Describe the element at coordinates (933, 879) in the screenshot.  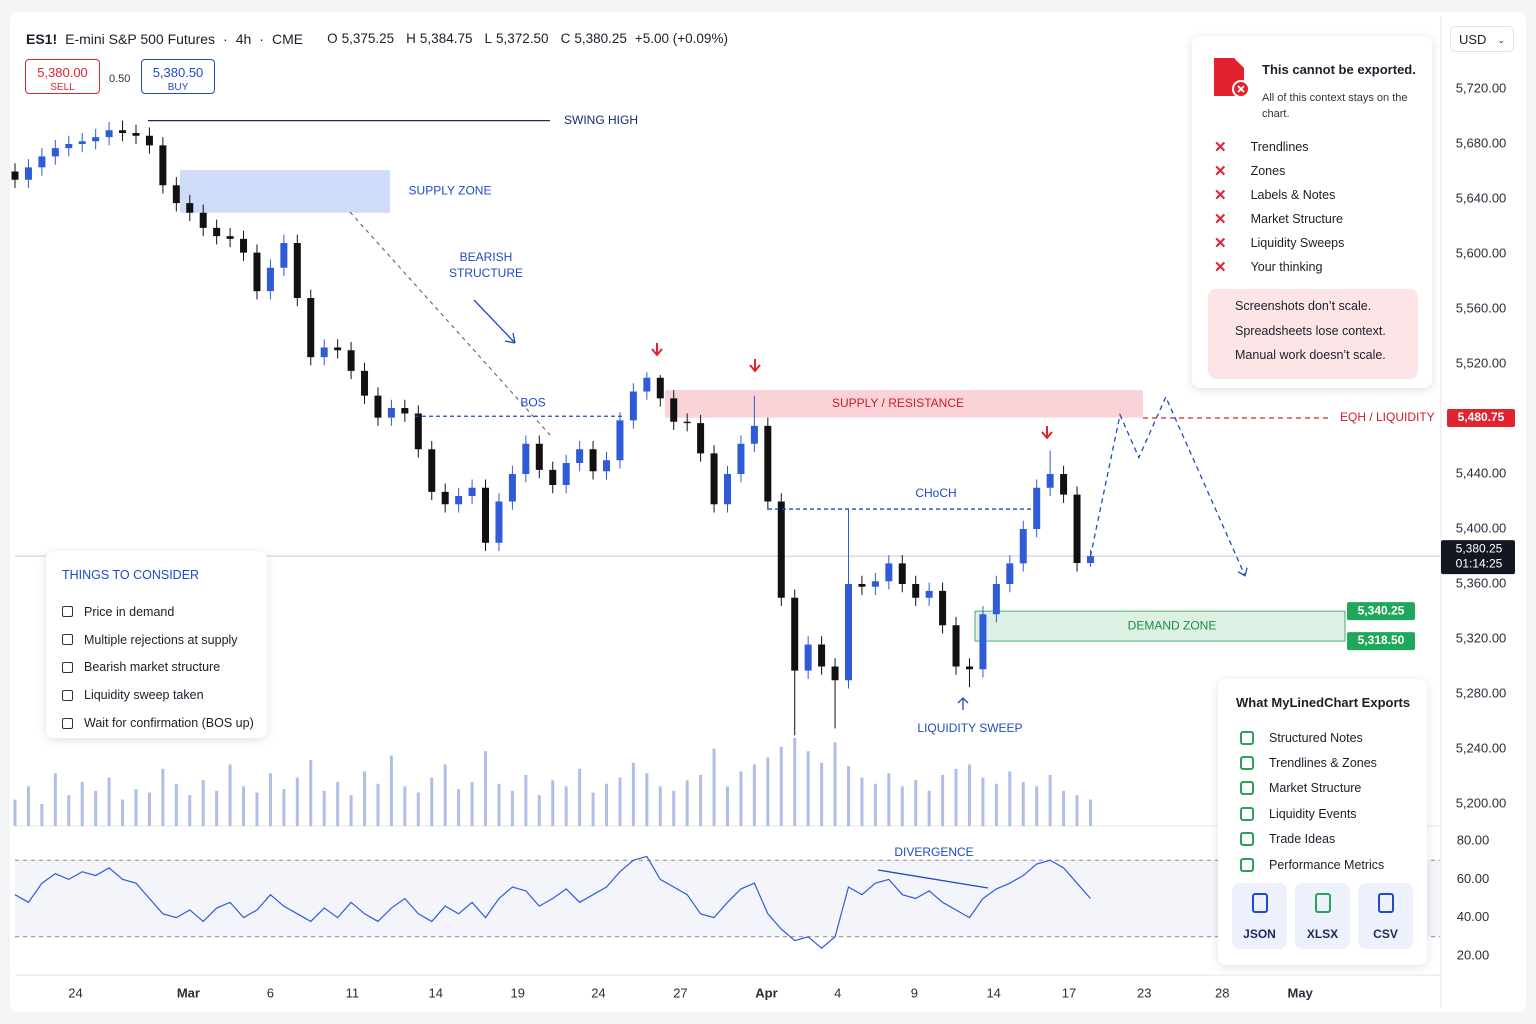
I see `divergence-line` at that location.